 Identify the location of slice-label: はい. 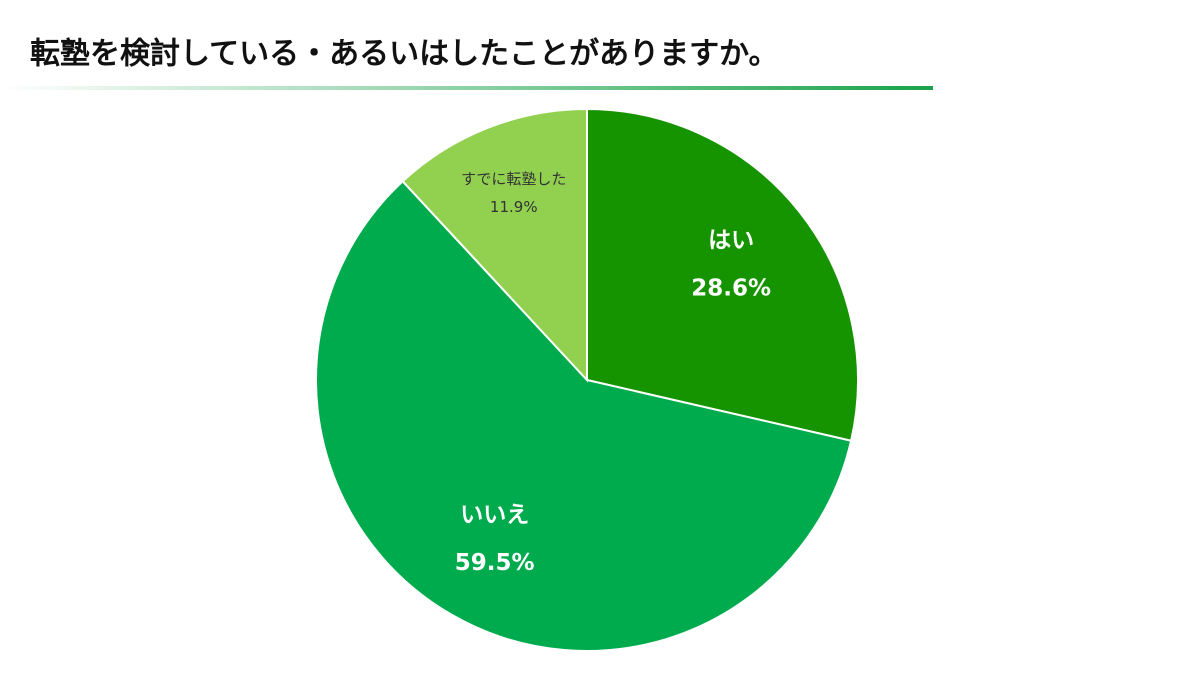
(731, 241).